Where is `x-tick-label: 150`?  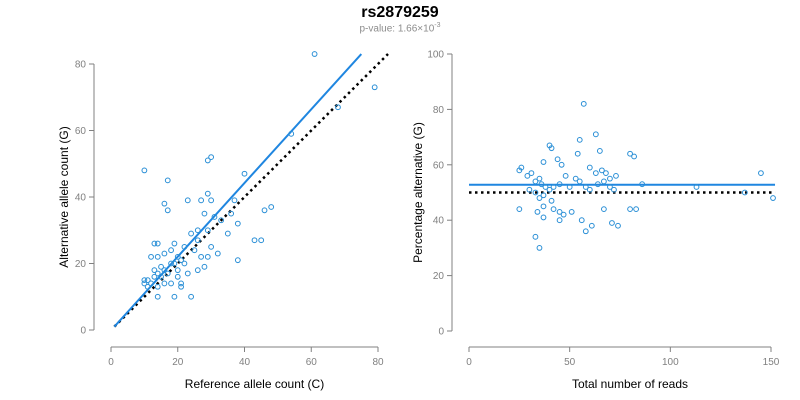
x-tick-label: 150 is located at coordinates (771, 362).